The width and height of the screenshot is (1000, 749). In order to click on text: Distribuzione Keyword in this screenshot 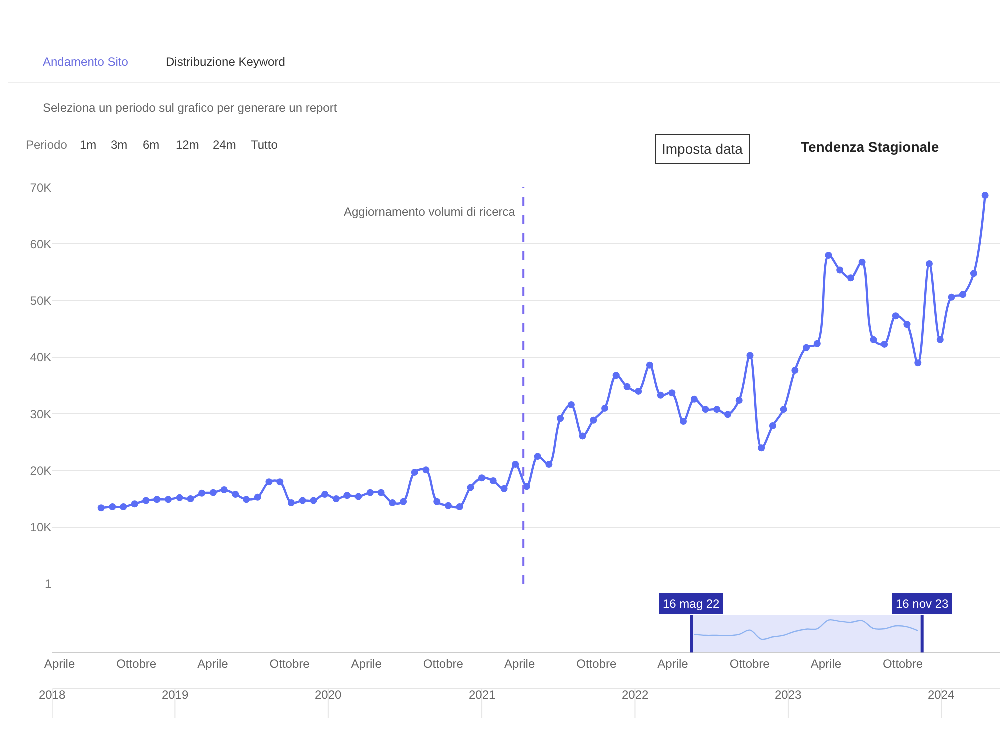, I will do `click(226, 62)`.